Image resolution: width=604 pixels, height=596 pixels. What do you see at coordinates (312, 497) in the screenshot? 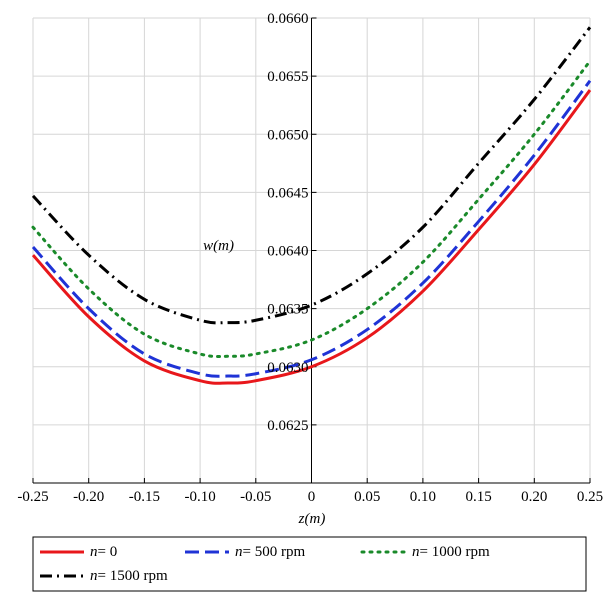
I see `x-tick-label: 0` at bounding box center [312, 497].